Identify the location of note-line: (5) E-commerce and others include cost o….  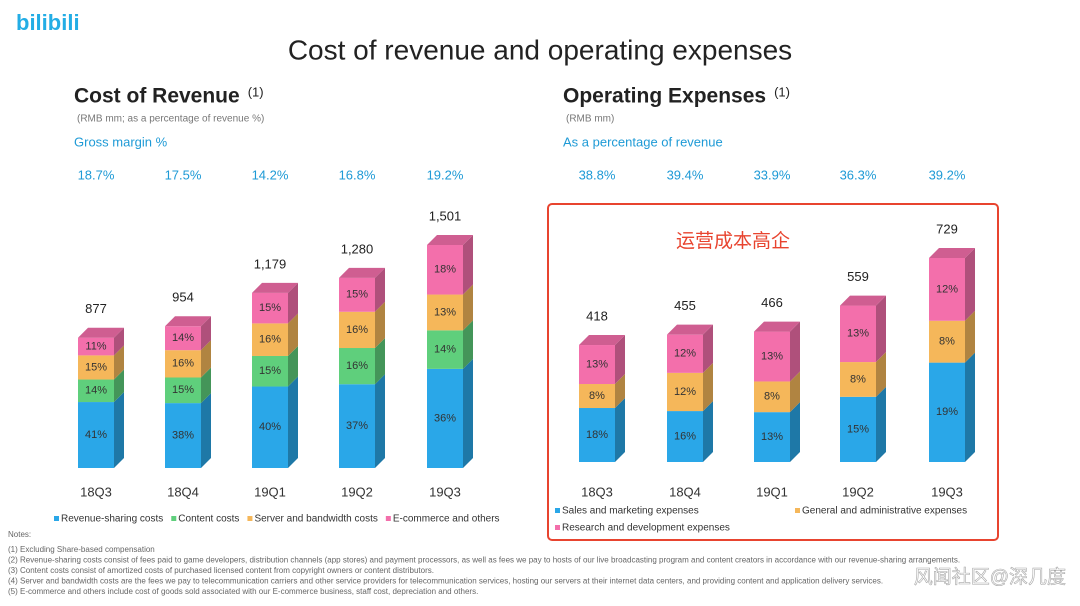
(243, 591).